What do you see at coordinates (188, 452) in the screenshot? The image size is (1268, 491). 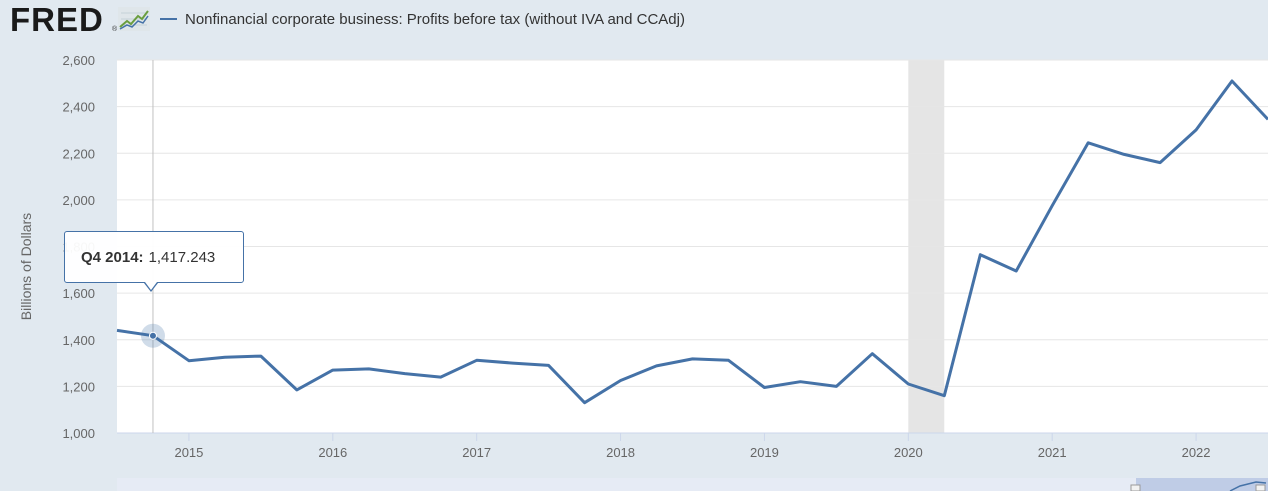 I see `x-tick-label: 2015` at bounding box center [188, 452].